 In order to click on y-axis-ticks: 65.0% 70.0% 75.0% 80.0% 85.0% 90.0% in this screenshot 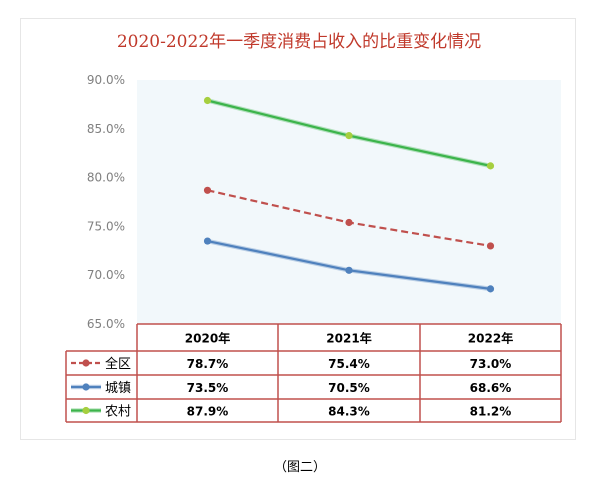, I will do `click(106, 202)`.